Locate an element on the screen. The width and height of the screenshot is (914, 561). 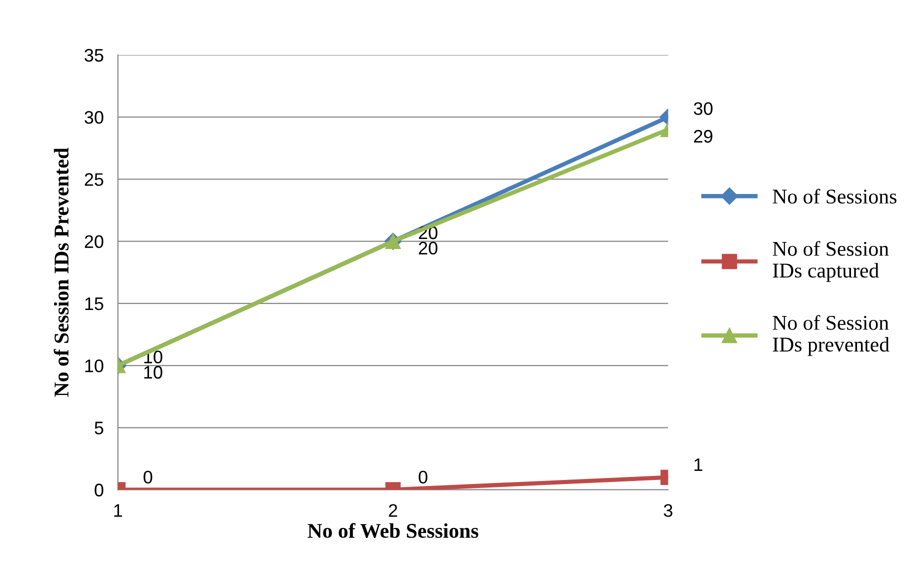
y-tick-label: 15 is located at coordinates (94, 304).